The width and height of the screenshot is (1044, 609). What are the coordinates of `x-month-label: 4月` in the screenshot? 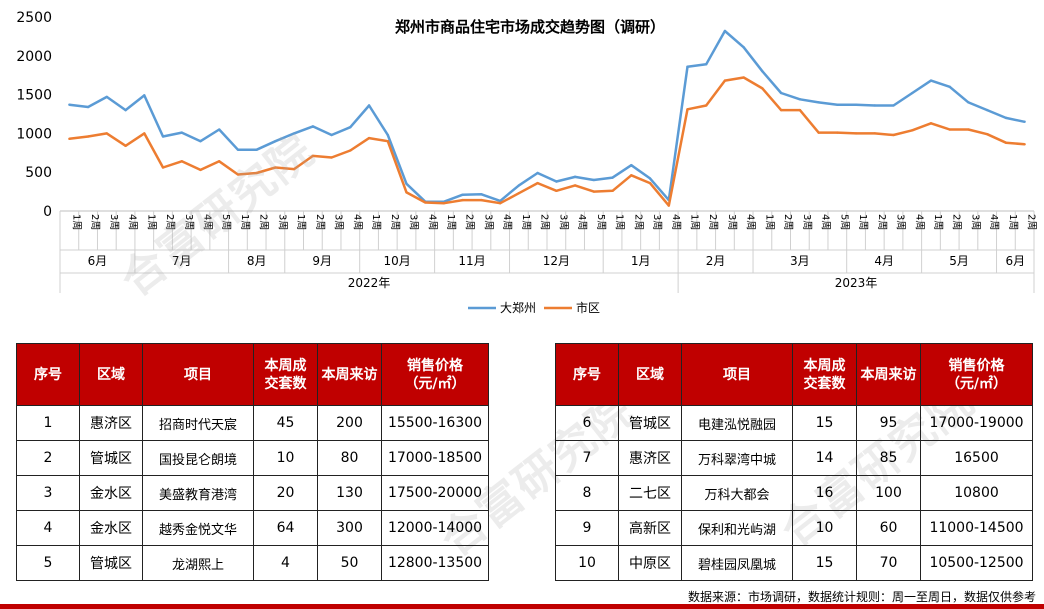 It's located at (884, 261).